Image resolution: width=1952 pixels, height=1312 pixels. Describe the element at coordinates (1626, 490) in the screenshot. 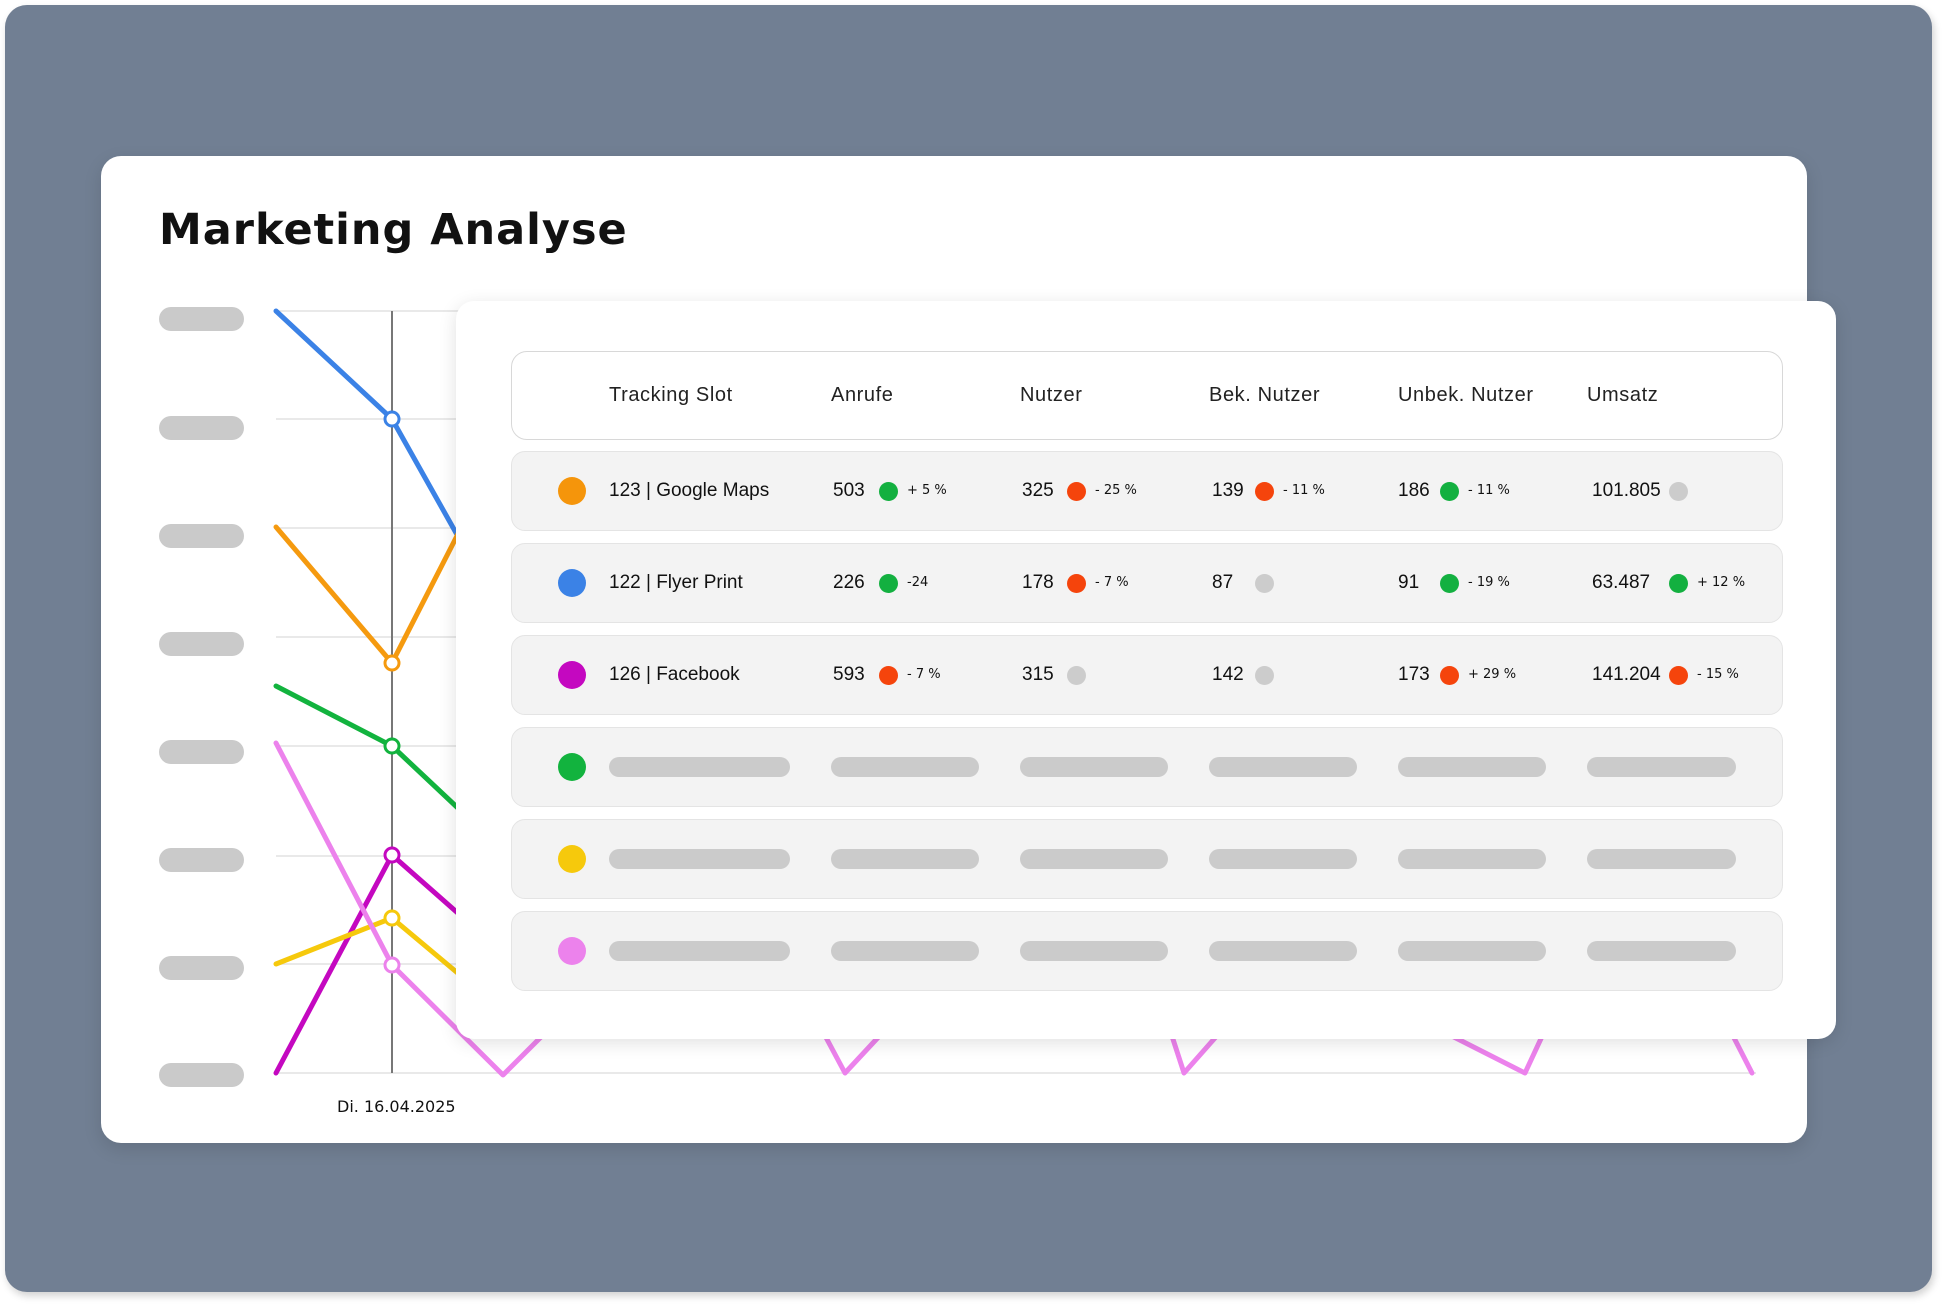

I see `metric-value: 101.805` at that location.